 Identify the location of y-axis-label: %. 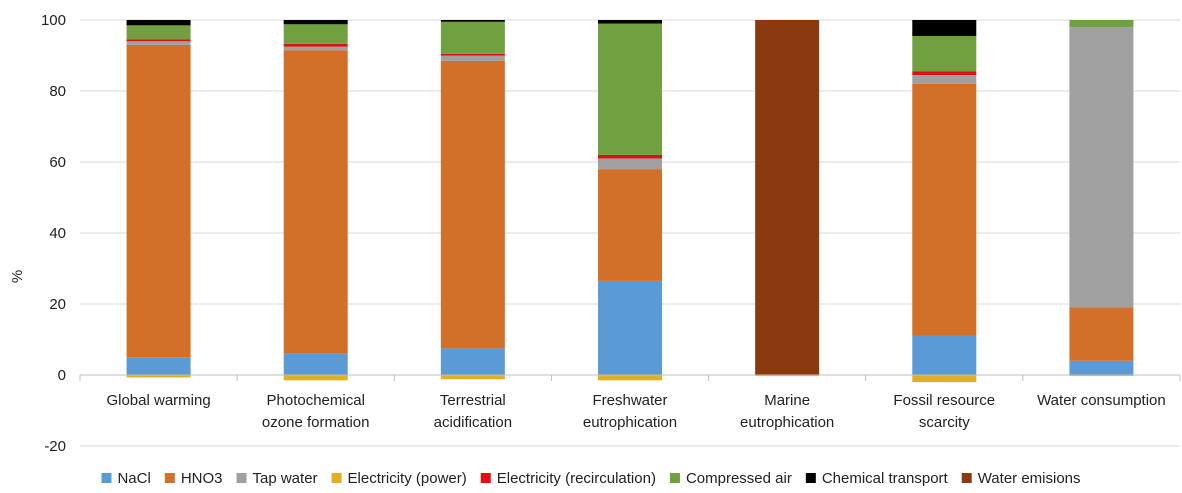
(17, 276).